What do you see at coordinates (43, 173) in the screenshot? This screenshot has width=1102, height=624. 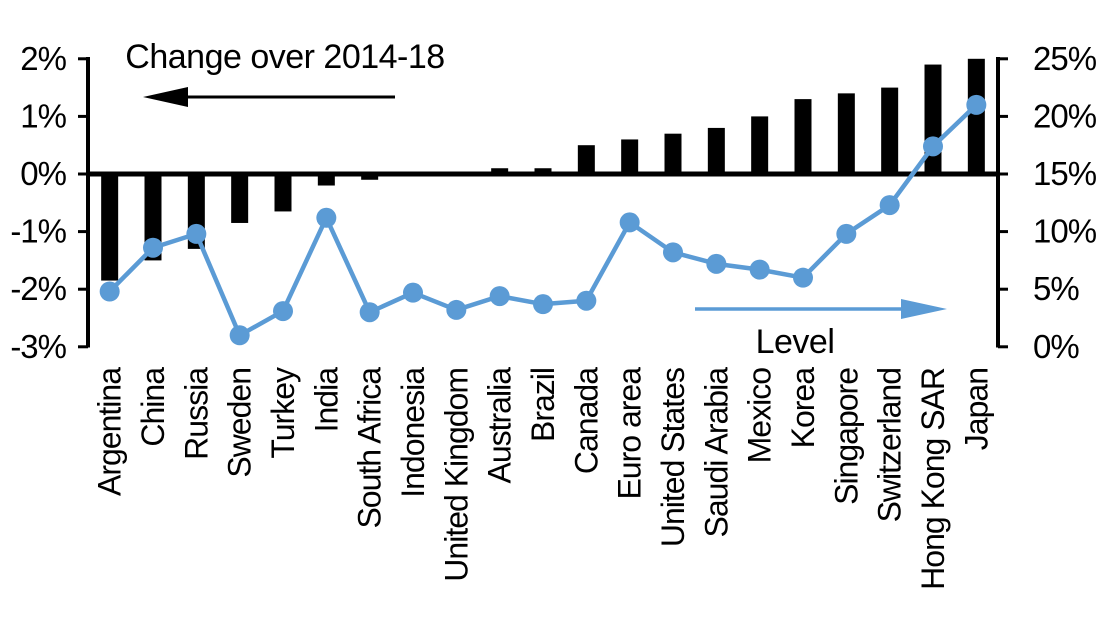 I see `left-axis-tick-label: 0%` at bounding box center [43, 173].